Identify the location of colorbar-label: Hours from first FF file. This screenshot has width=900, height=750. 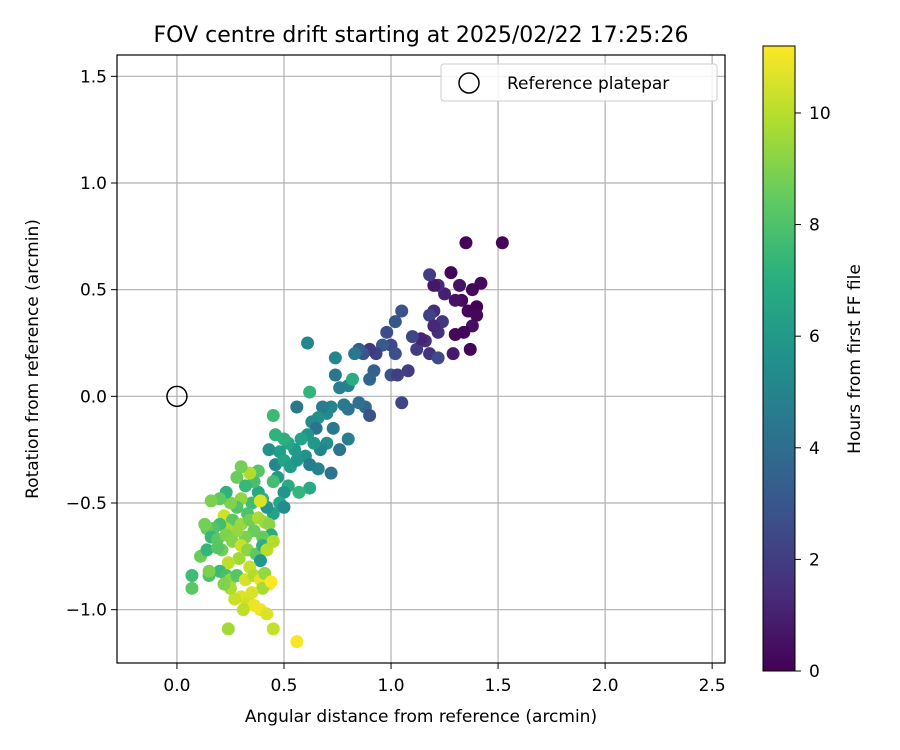
(855, 359).